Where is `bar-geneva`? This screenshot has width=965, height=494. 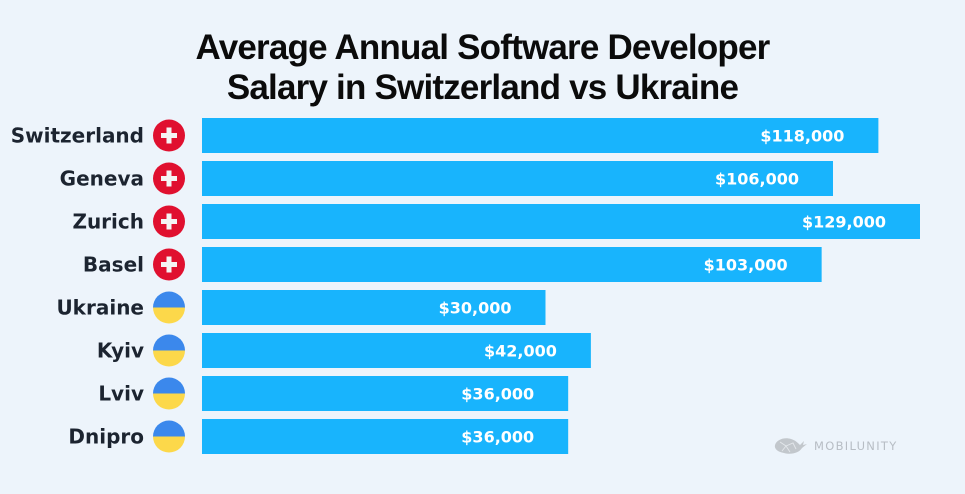
bar-geneva is located at coordinates (517, 178).